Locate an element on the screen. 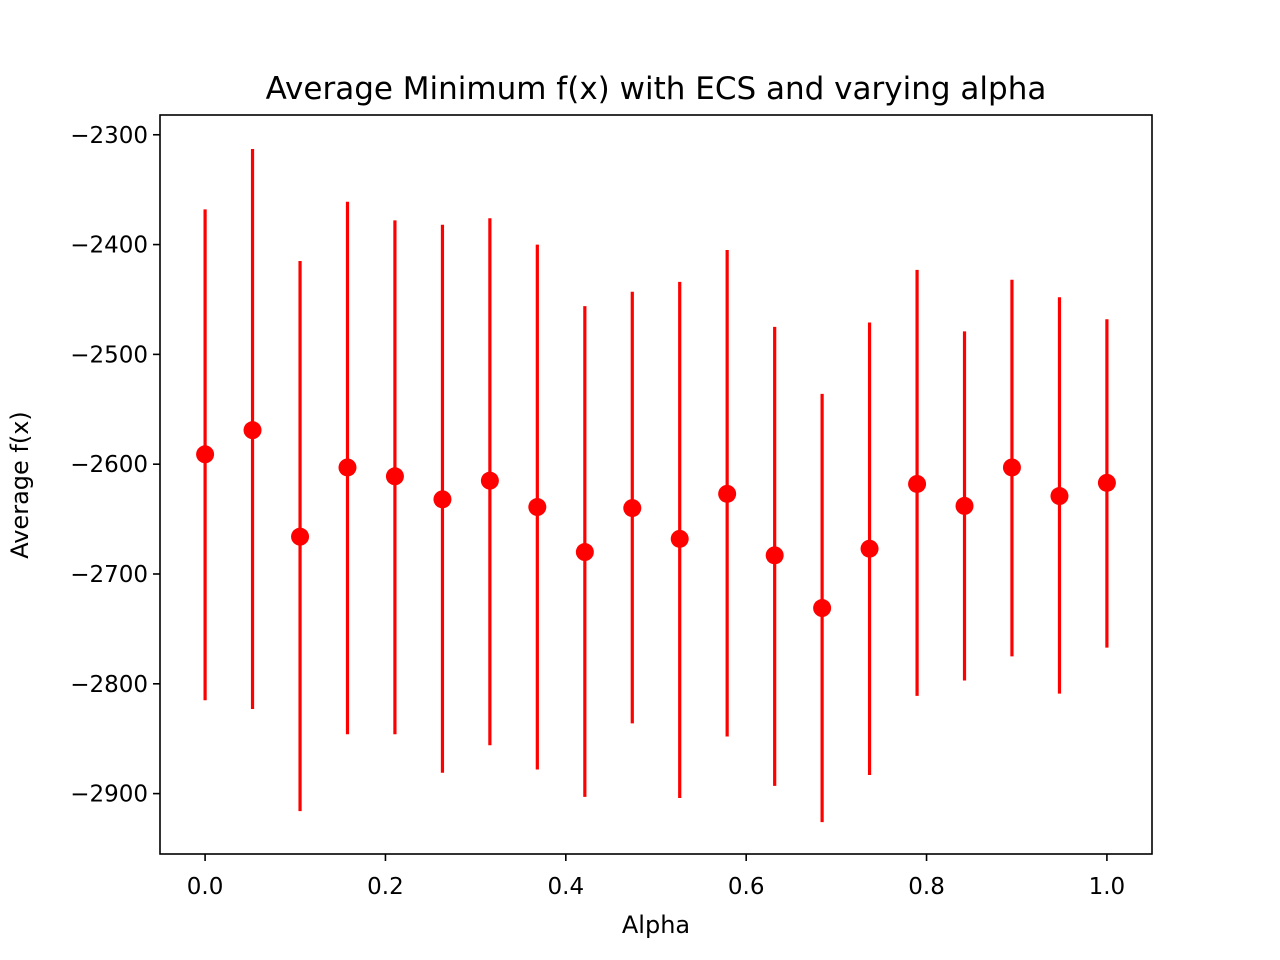 The width and height of the screenshot is (1280, 960). markers-group is located at coordinates (656, 519).